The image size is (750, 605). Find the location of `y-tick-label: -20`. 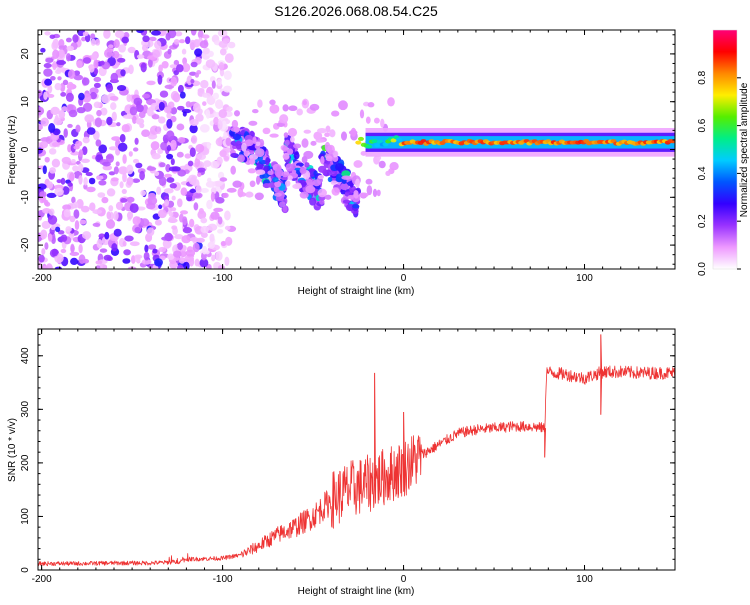

y-tick-label: -20 is located at coordinates (25, 244).